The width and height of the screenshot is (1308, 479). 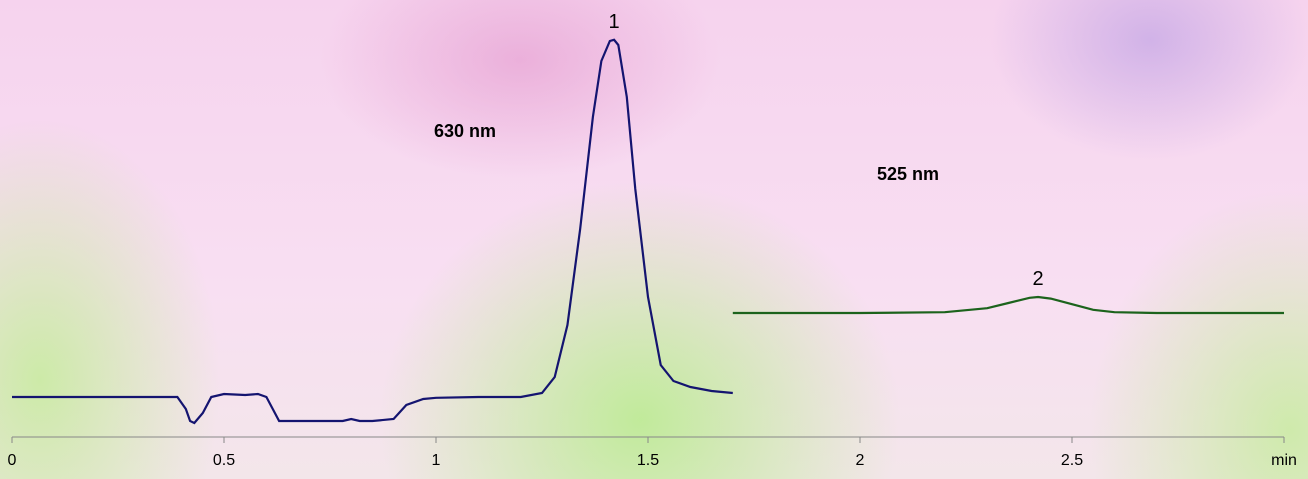 I want to click on x-tick-label: 2, so click(x=860, y=460).